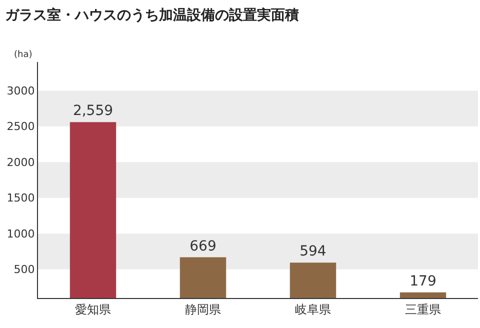  Describe the element at coordinates (20, 127) in the screenshot. I see `y-tick-label: 2500` at that location.